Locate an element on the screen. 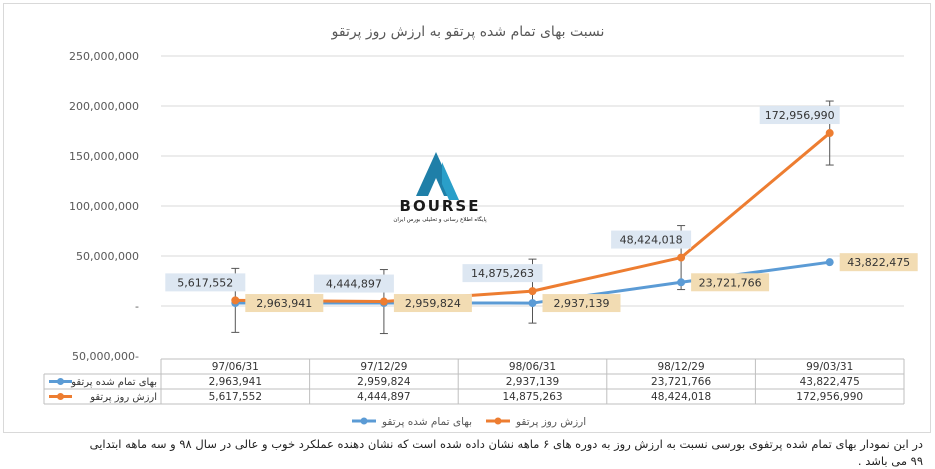 The height and width of the screenshot is (469, 935). table-cell: 5,617,552 is located at coordinates (235, 397).